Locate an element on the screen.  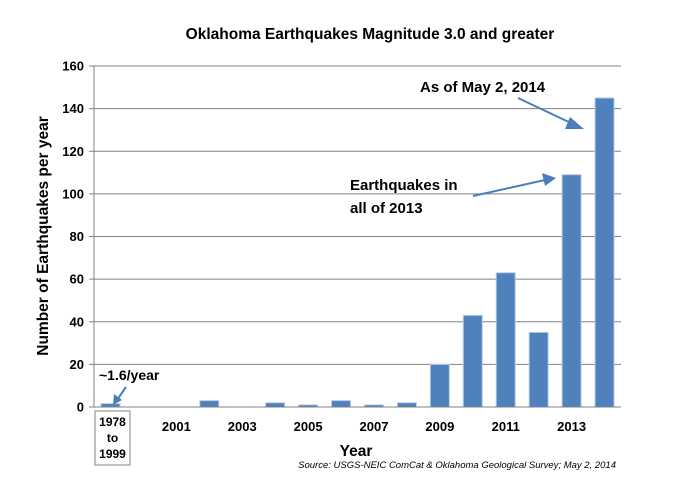
first-category-box is located at coordinates (112, 438).